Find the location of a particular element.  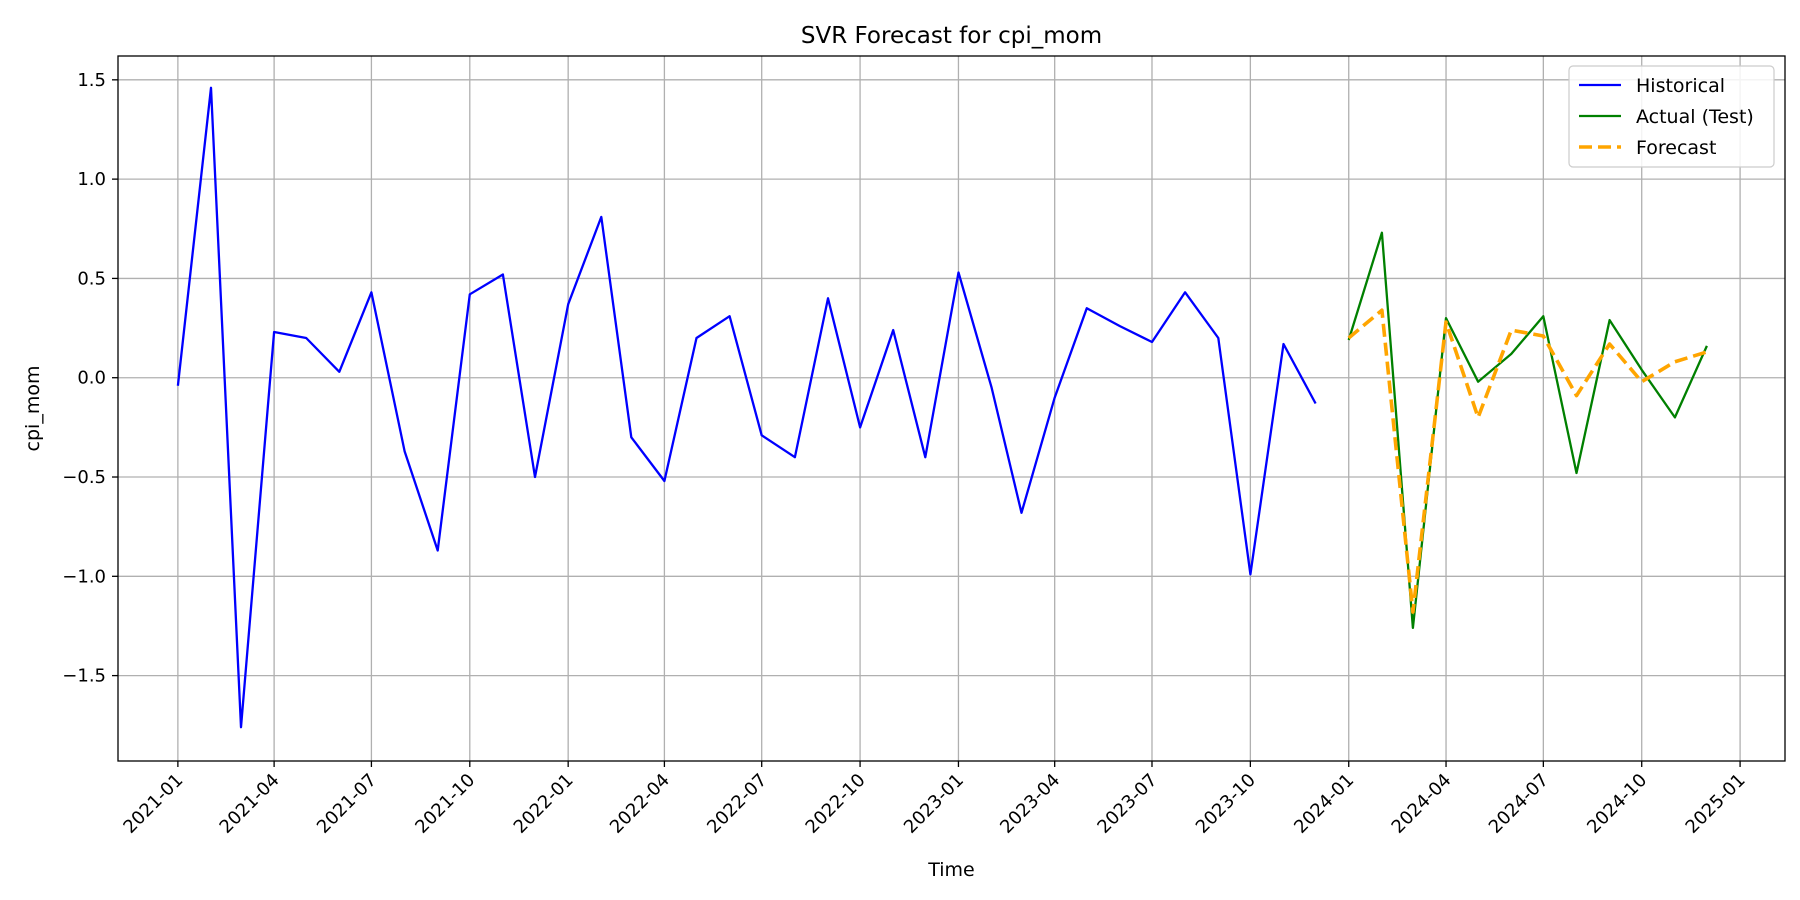

y-tick-label: 0.5 is located at coordinates (91, 278).